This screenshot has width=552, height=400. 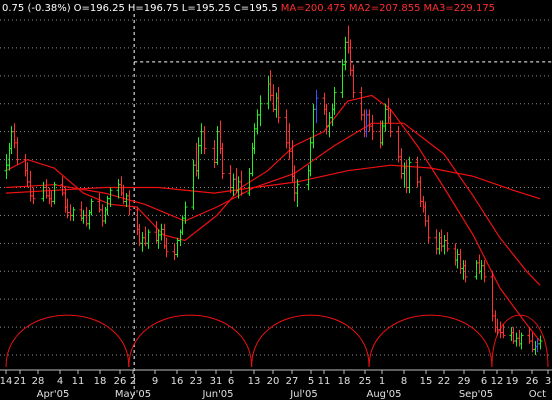 What do you see at coordinates (303, 394) in the screenshot?
I see `month-tick-label: Jul'05` at bounding box center [303, 394].